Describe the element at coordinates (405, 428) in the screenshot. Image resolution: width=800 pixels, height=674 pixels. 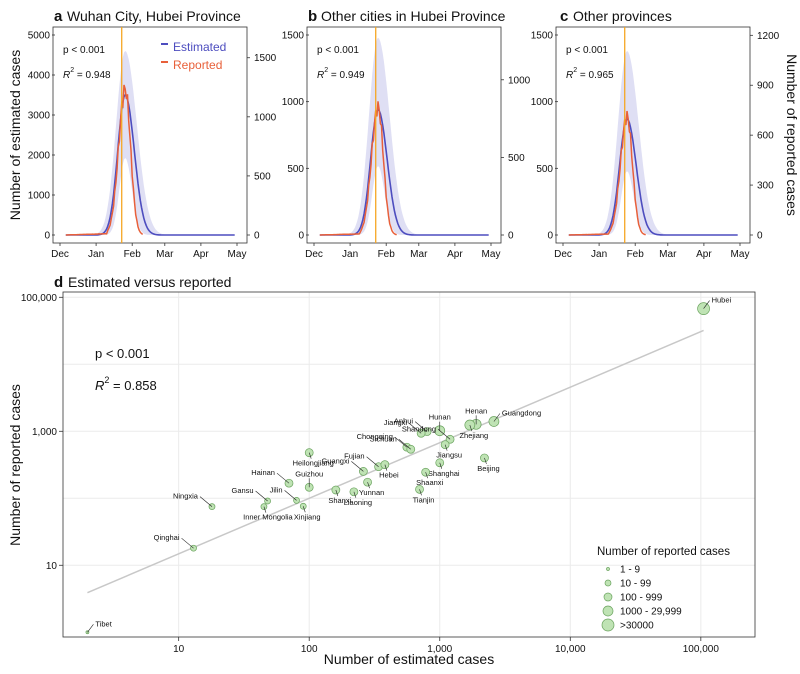
I see `point-jiangxi: Jiangxi` at that location.